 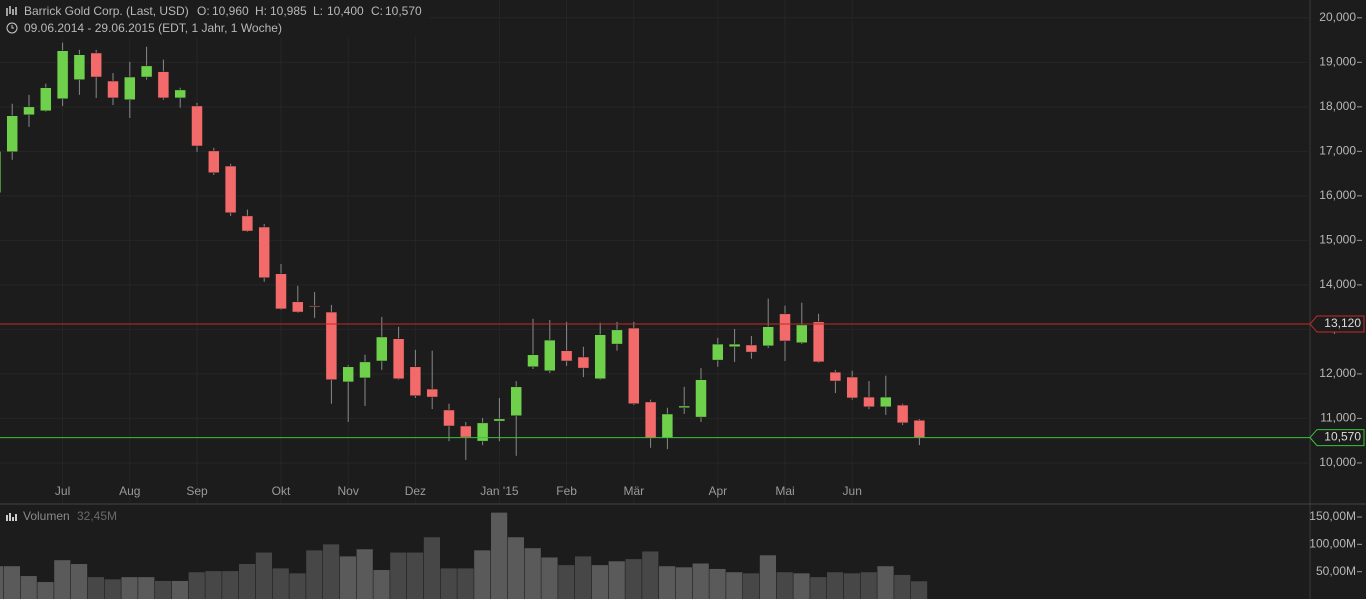 I want to click on y-tick-label: 16,000, so click(x=1337, y=195).